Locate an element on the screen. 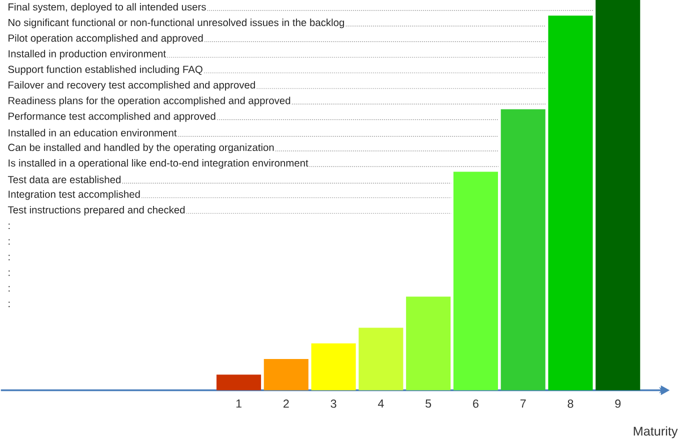  text: Installed in production environment is located at coordinates (87, 55).